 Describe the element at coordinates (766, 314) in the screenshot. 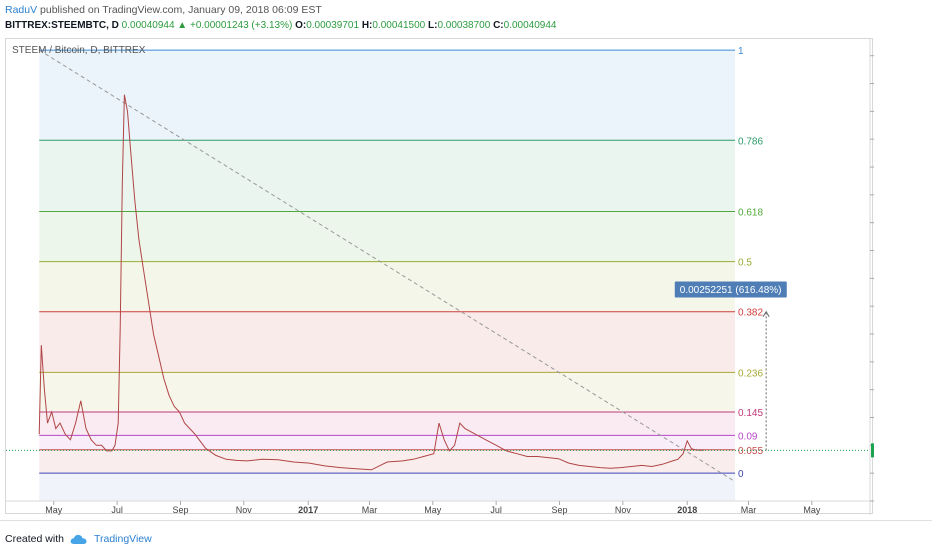

I see `measure-arrow-icon` at that location.